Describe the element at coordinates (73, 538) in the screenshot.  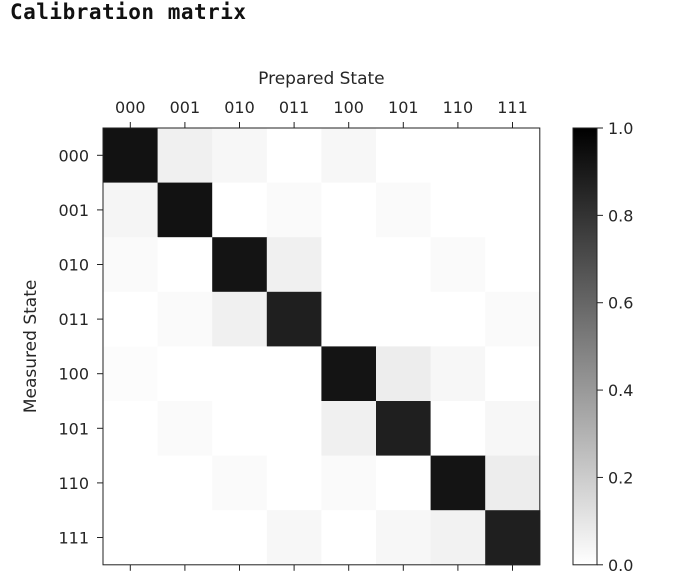
I see `y-tick-label: 111` at that location.